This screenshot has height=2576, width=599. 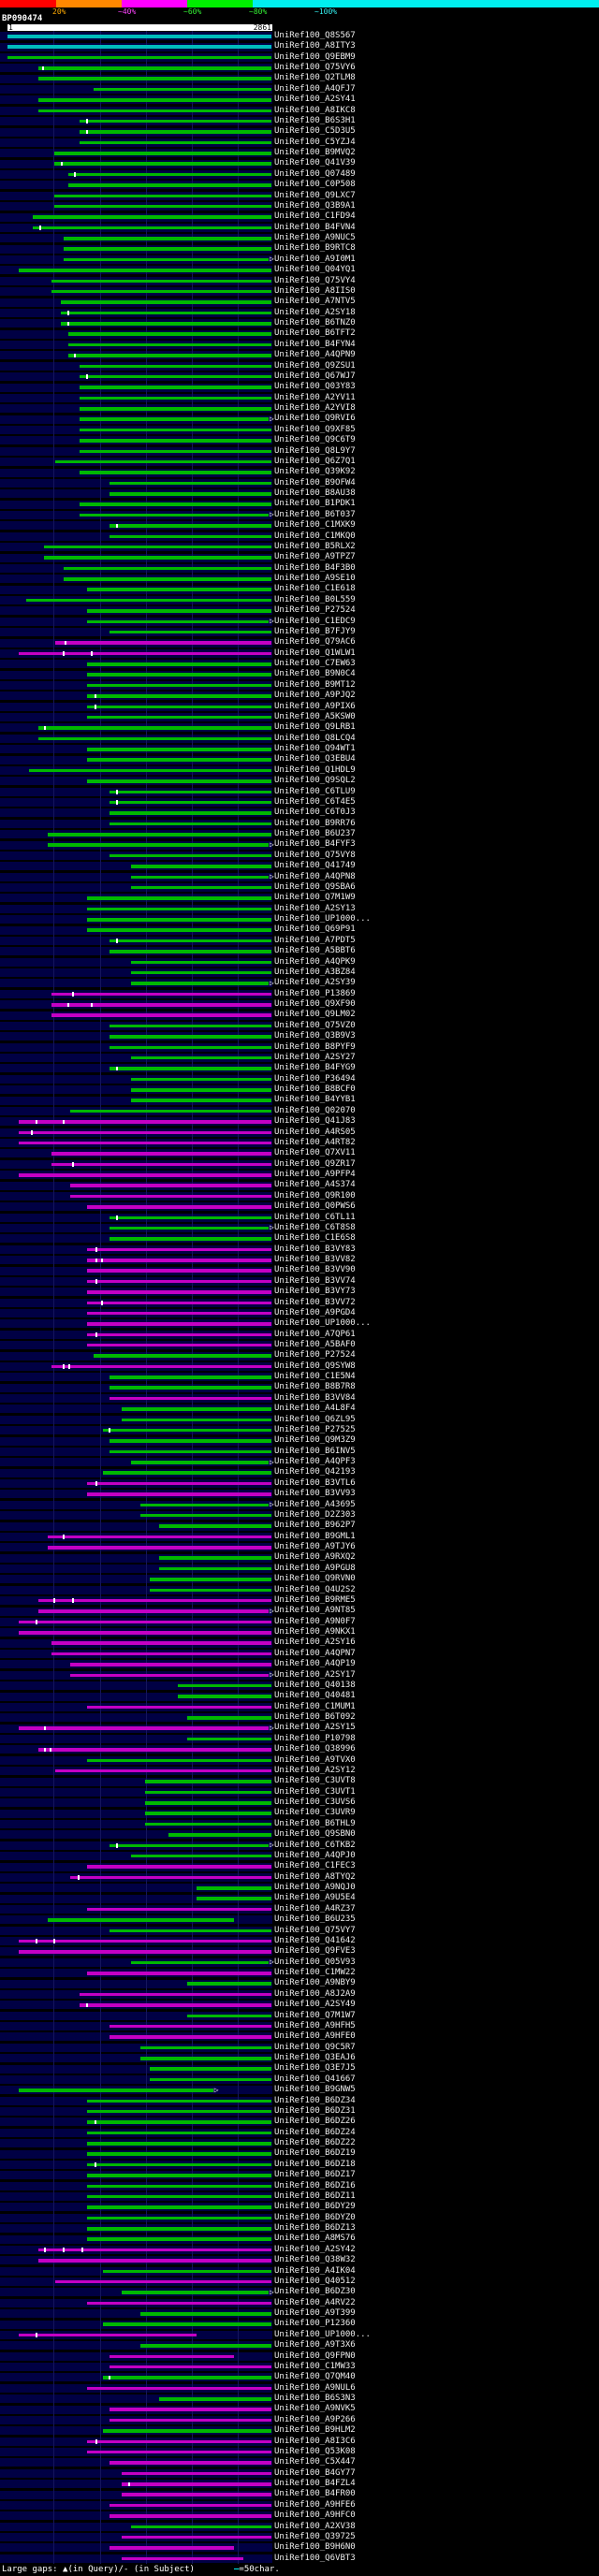 What do you see at coordinates (315, 1514) in the screenshot?
I see `hit-label: UniRef100_D2Z303` at bounding box center [315, 1514].